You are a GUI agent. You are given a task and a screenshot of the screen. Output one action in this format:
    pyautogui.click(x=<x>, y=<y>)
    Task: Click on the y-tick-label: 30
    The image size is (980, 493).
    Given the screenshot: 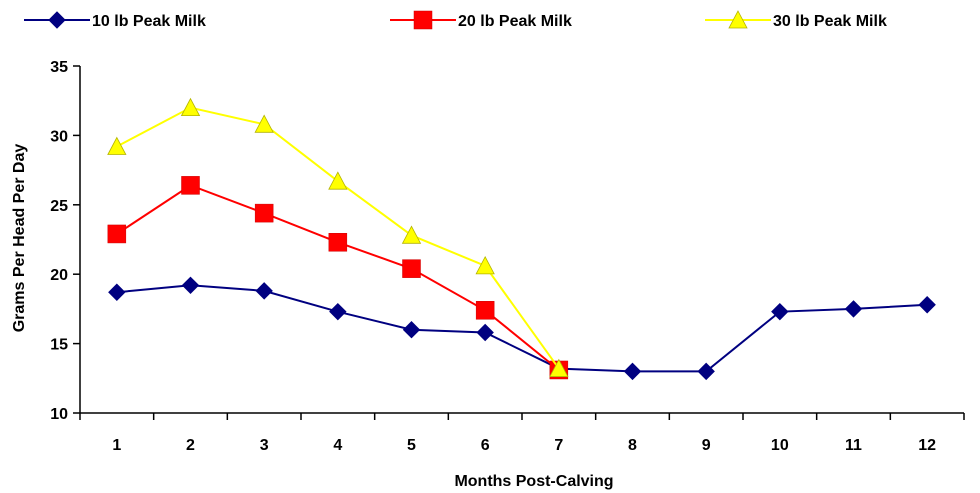 What is the action you would take?
    pyautogui.click(x=59, y=136)
    